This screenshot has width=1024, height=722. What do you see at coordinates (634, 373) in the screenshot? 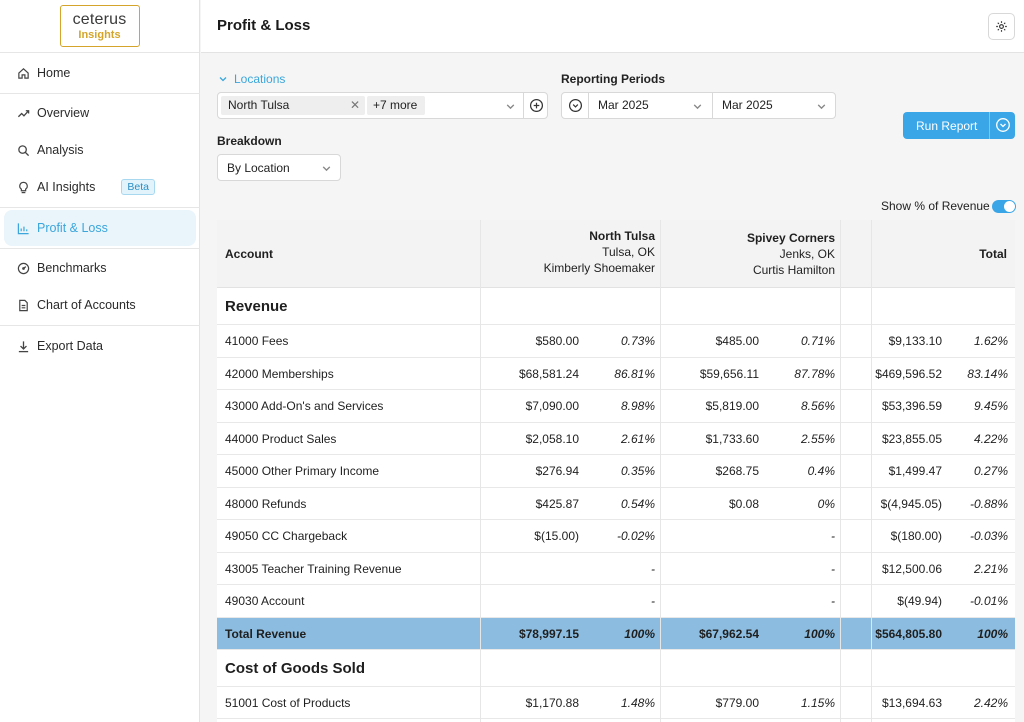
I see `north-tulsa-percent: 86.81%` at bounding box center [634, 373].